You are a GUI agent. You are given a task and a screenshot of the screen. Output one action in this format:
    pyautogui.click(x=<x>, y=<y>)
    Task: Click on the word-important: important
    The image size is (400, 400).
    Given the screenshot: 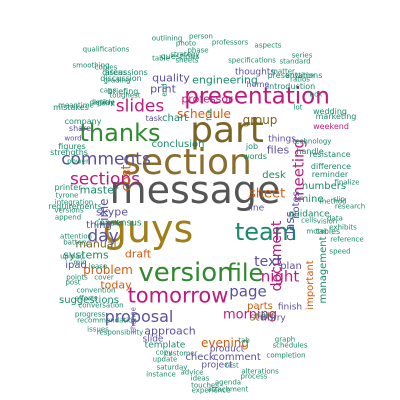 What is the action you would take?
    pyautogui.click(x=310, y=285)
    